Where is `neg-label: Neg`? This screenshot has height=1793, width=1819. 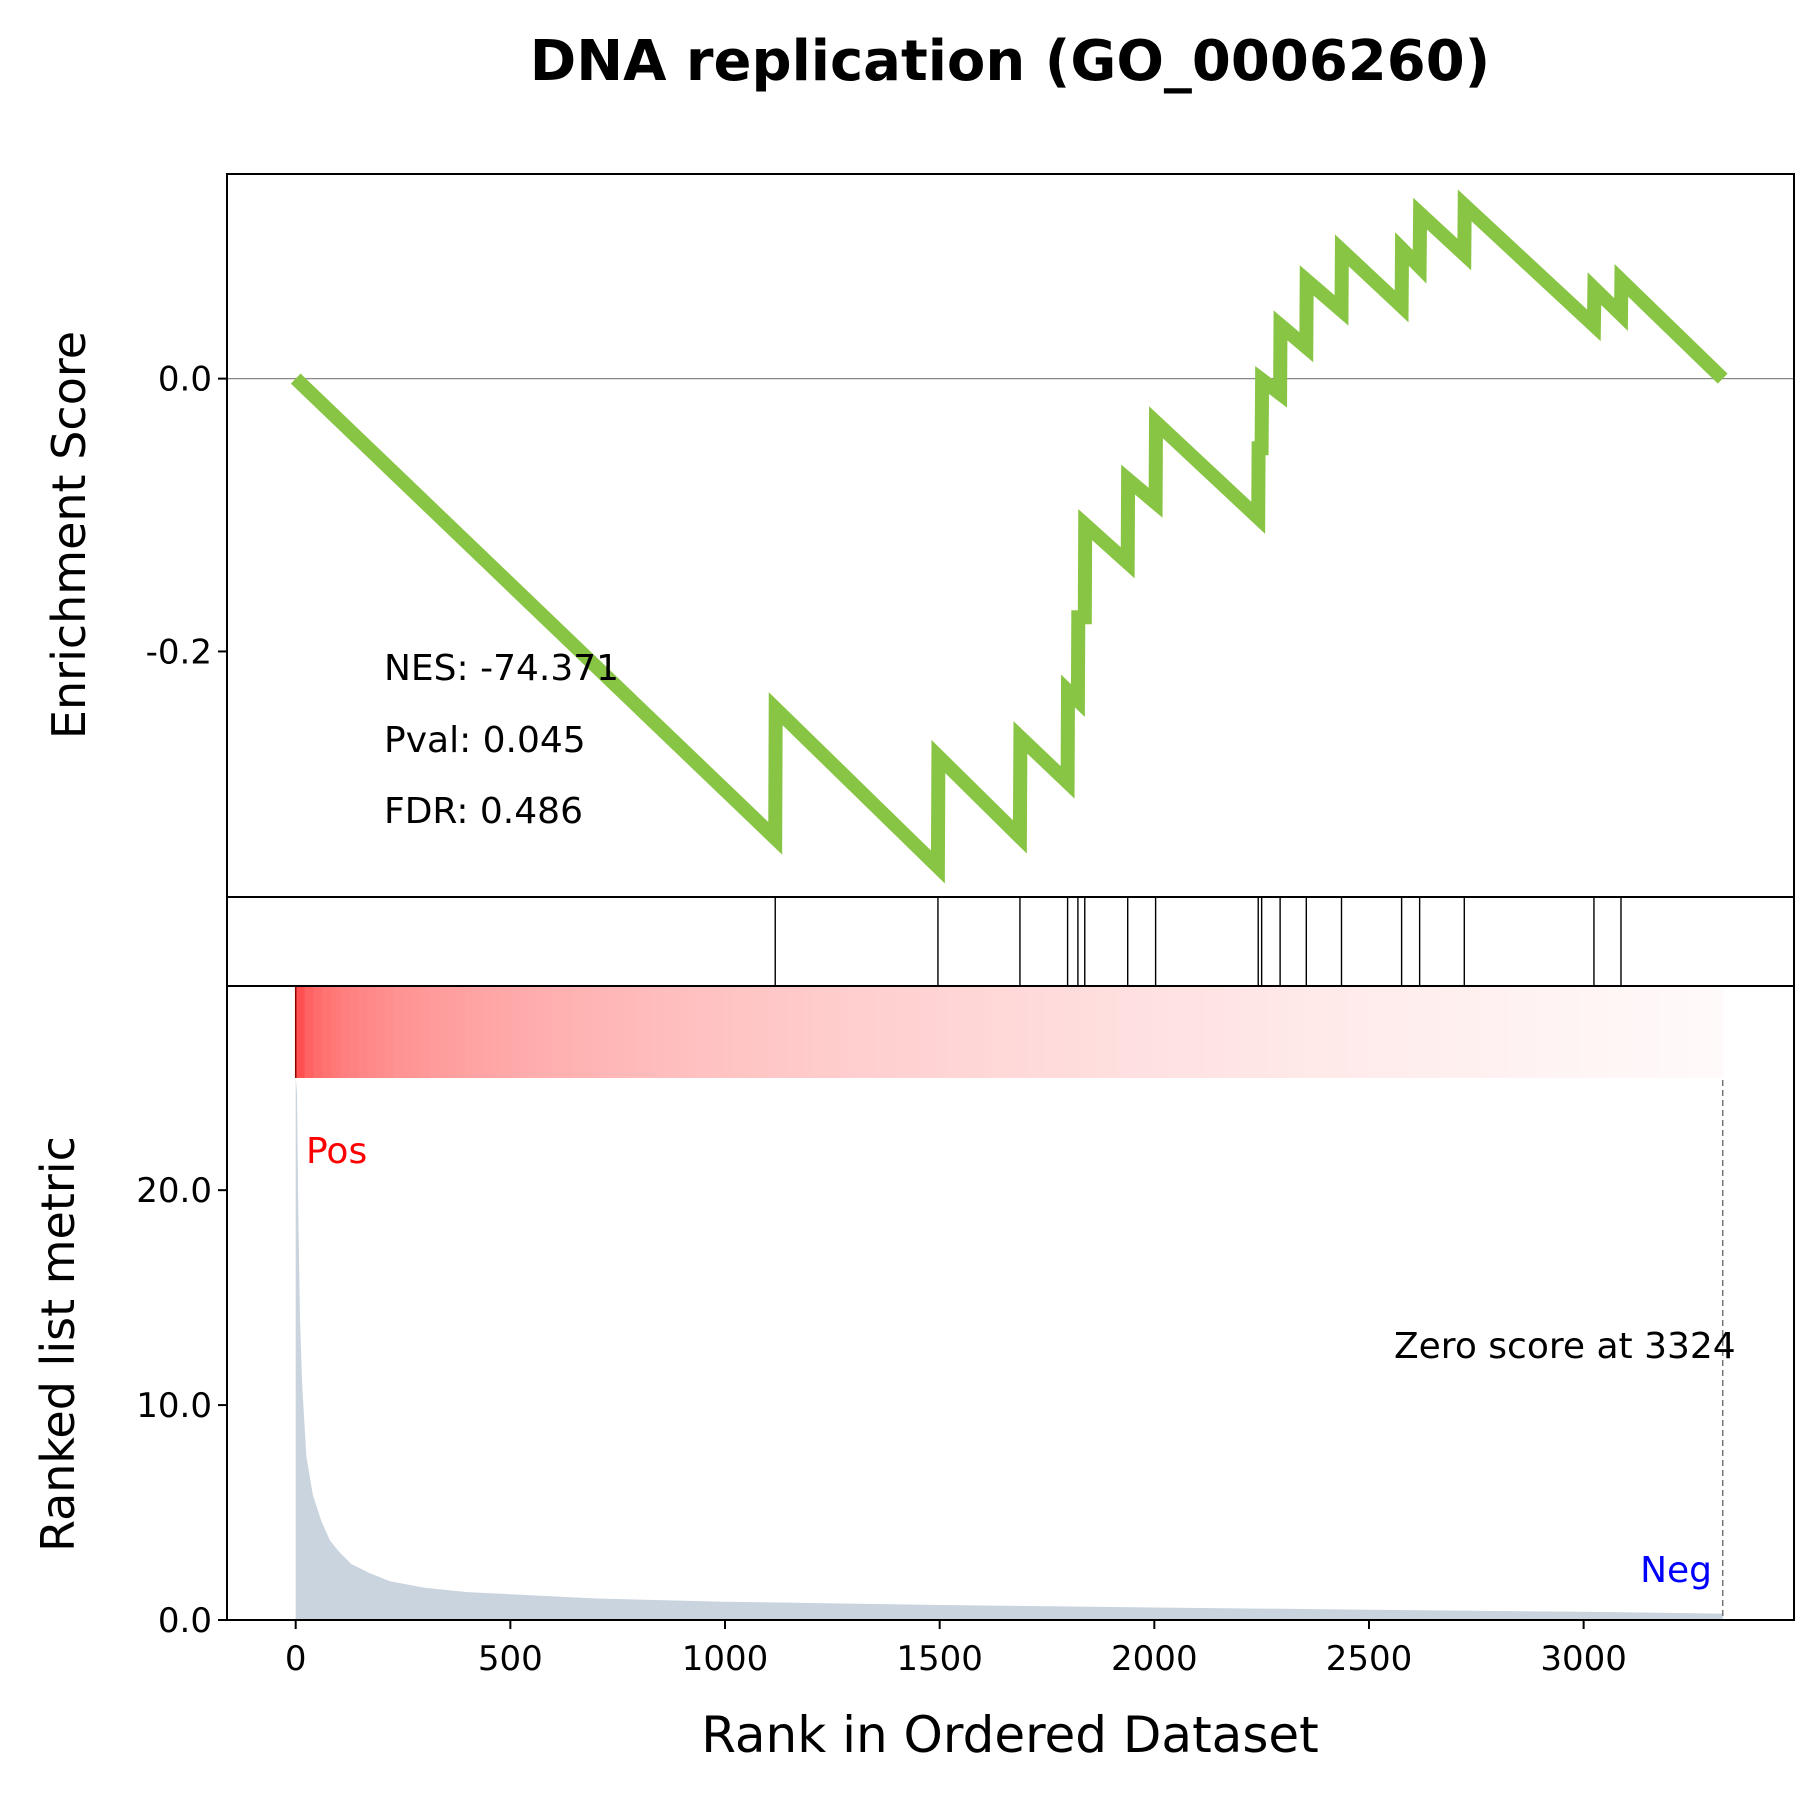 neg-label: Neg is located at coordinates (1676, 1570).